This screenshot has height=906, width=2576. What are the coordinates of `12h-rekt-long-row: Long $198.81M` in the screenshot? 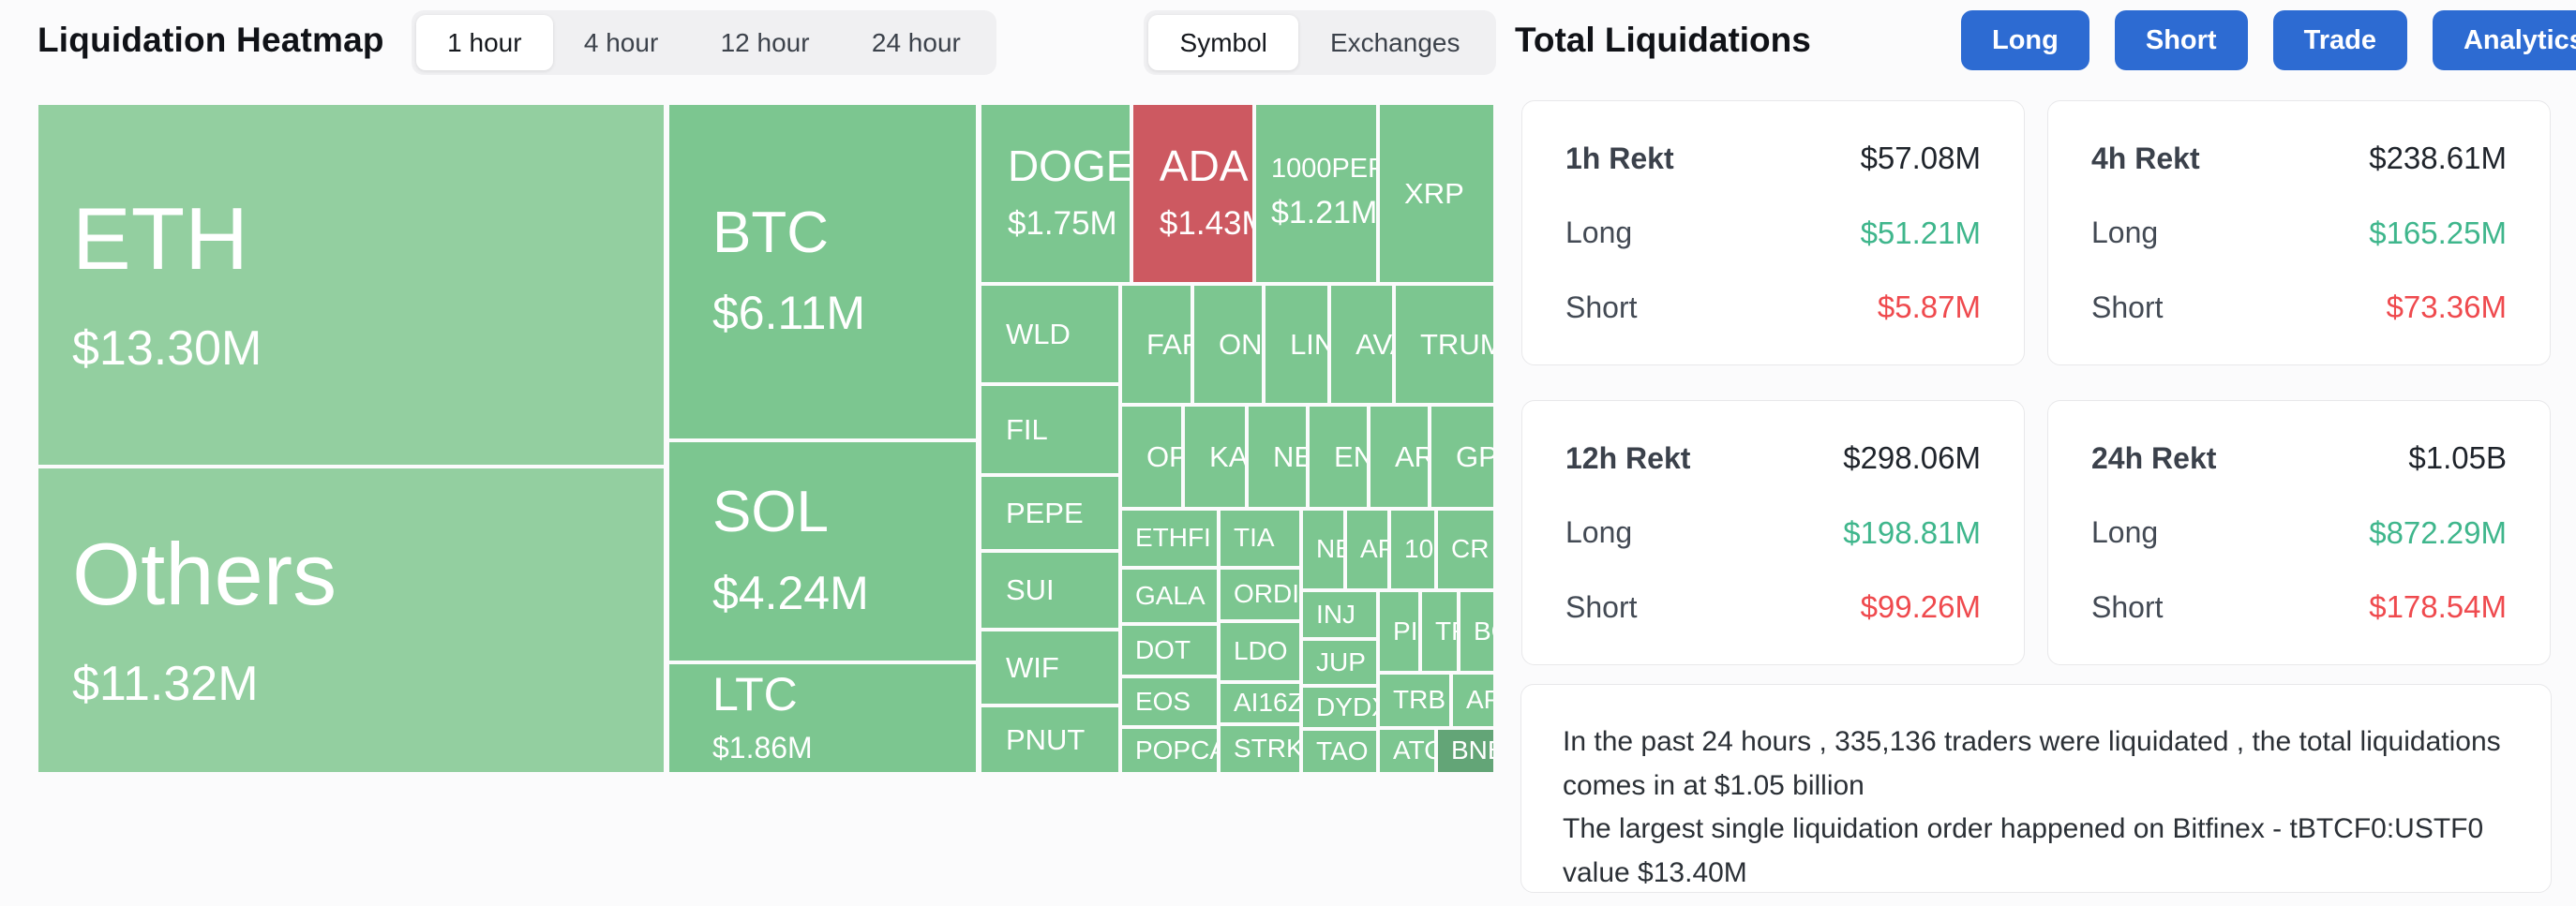 It's located at (1773, 533).